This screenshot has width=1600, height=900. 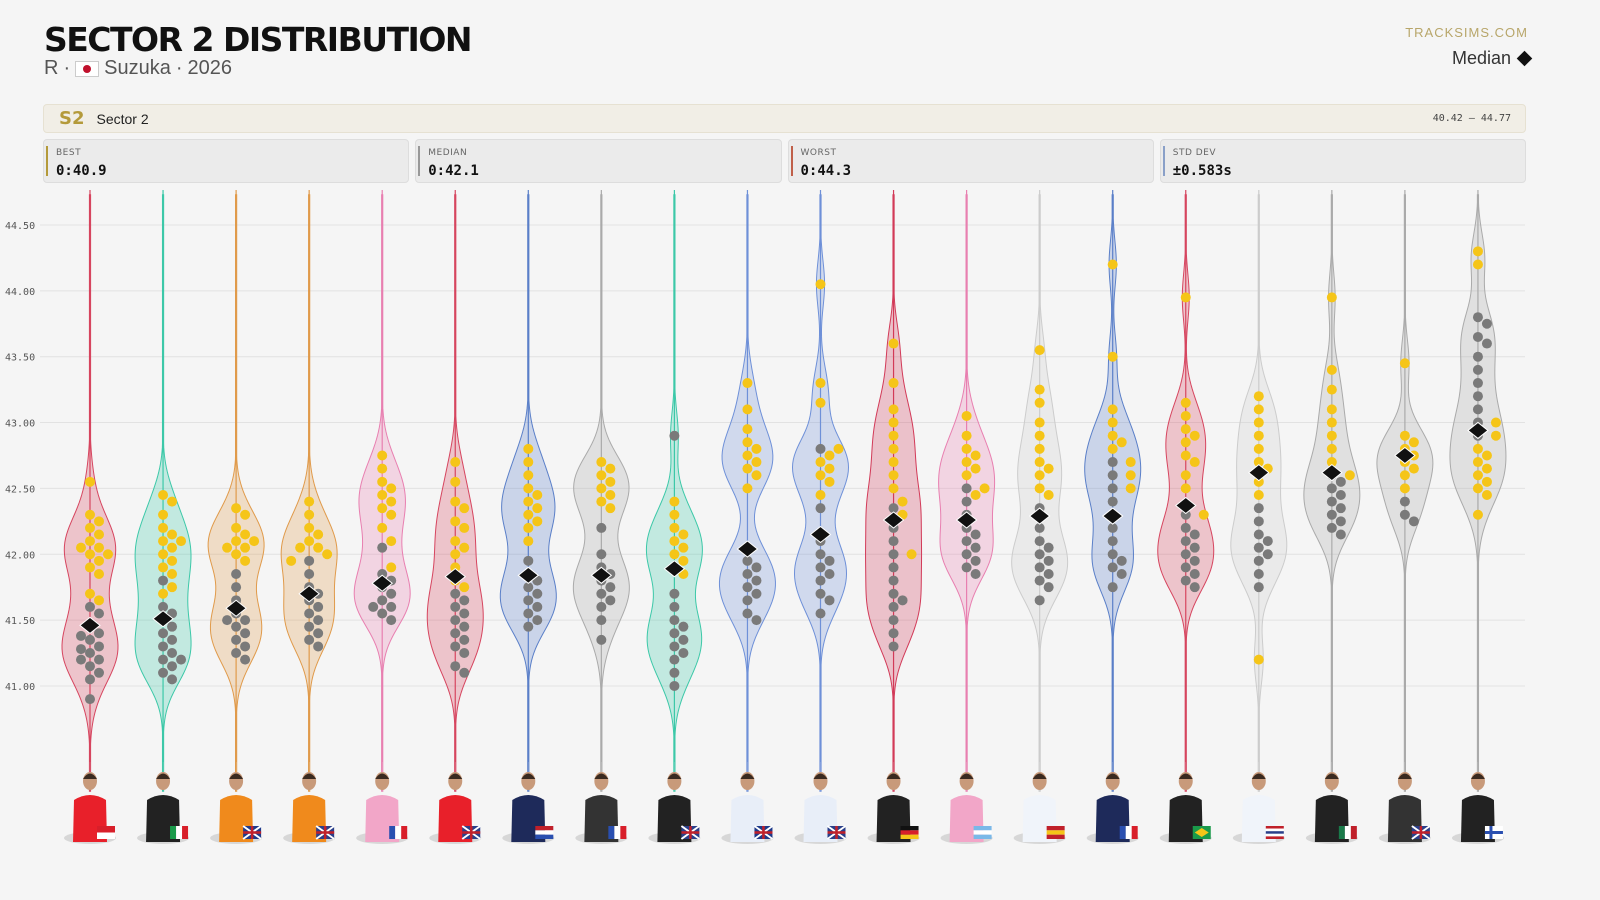 What do you see at coordinates (87, 68) in the screenshot?
I see `japan-flag-icon` at bounding box center [87, 68].